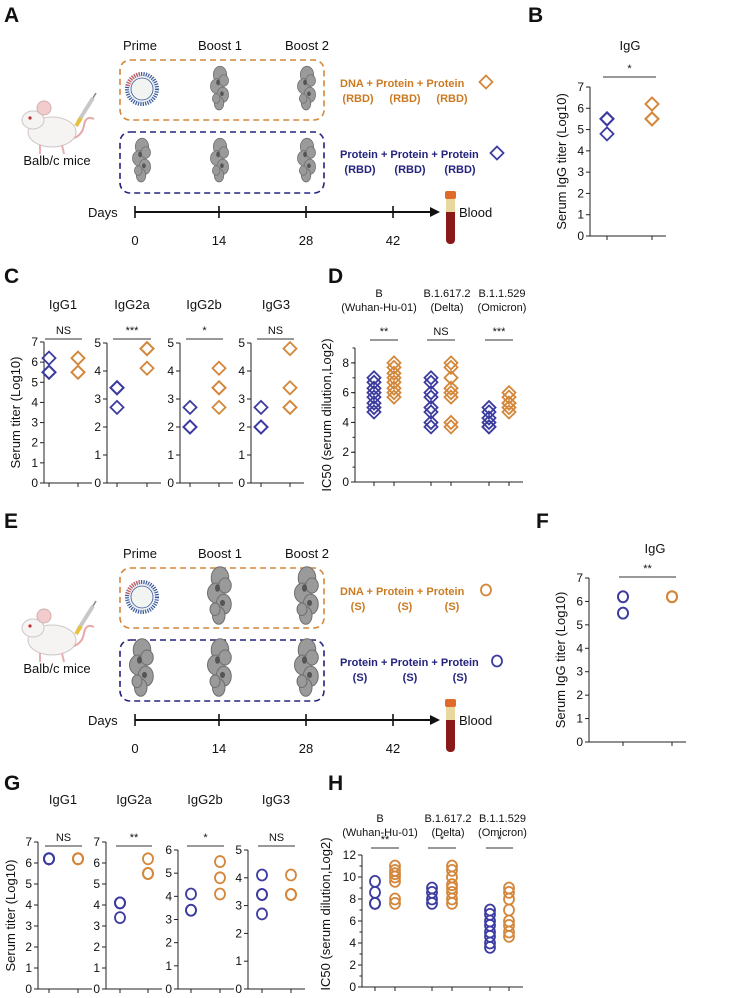 This screenshot has width=750, height=998. Describe the element at coordinates (535, 15) in the screenshot. I see `panel-letter-b: B` at that location.